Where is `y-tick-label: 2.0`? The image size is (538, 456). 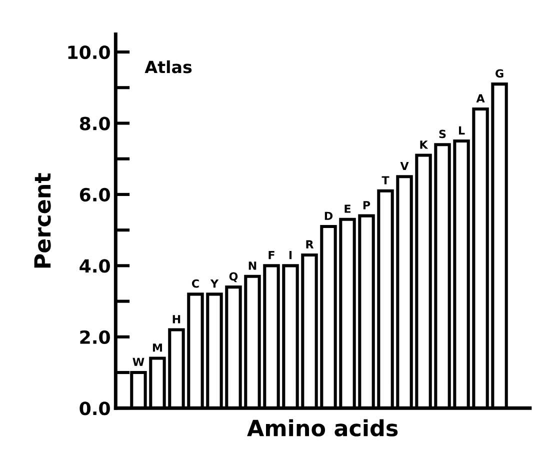 y-tick-label: 2.0 is located at coordinates (95, 337).